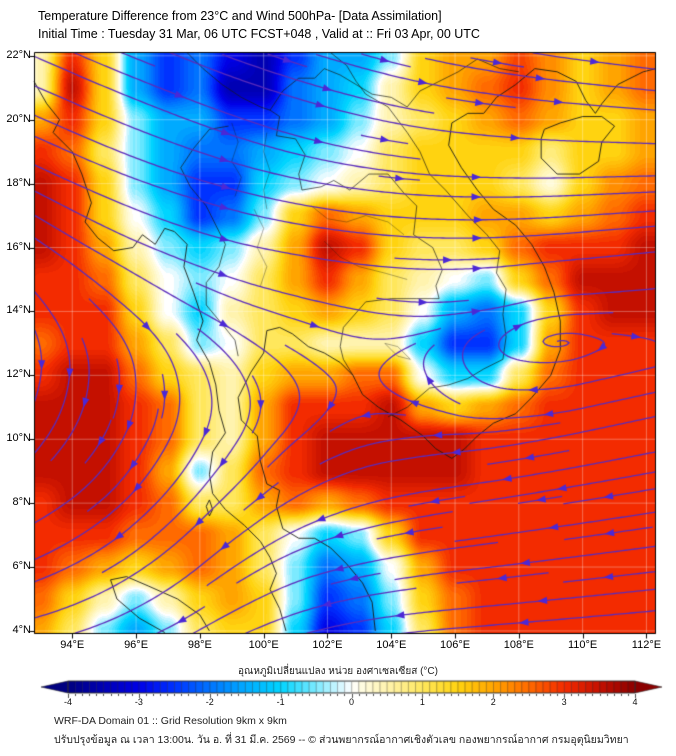 The width and height of the screenshot is (676, 756). Describe the element at coordinates (646, 645) in the screenshot. I see `lon-tick-label: 112°E` at that location.